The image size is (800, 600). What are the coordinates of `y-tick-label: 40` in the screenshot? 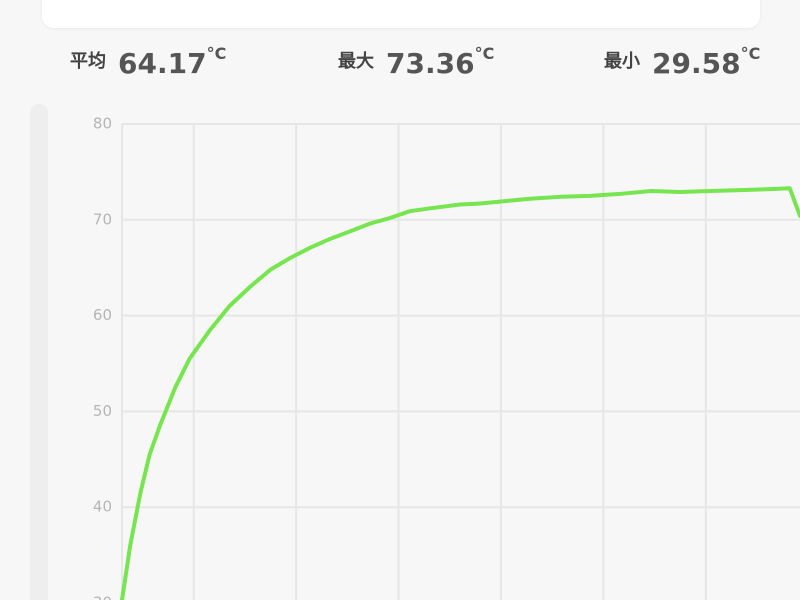 It's located at (102, 507).